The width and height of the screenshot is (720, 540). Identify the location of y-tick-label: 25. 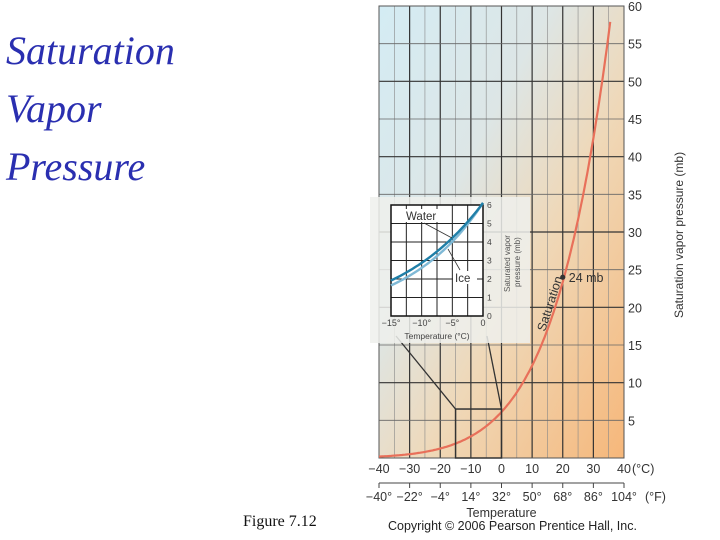
(635, 271).